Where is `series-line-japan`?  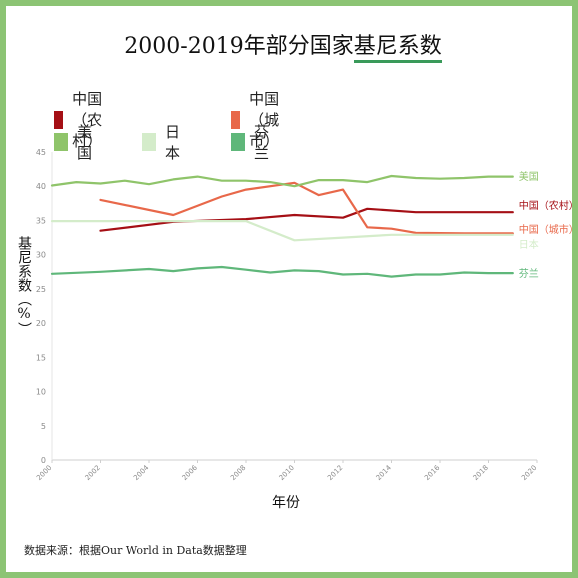 series-line-japan is located at coordinates (282, 231).